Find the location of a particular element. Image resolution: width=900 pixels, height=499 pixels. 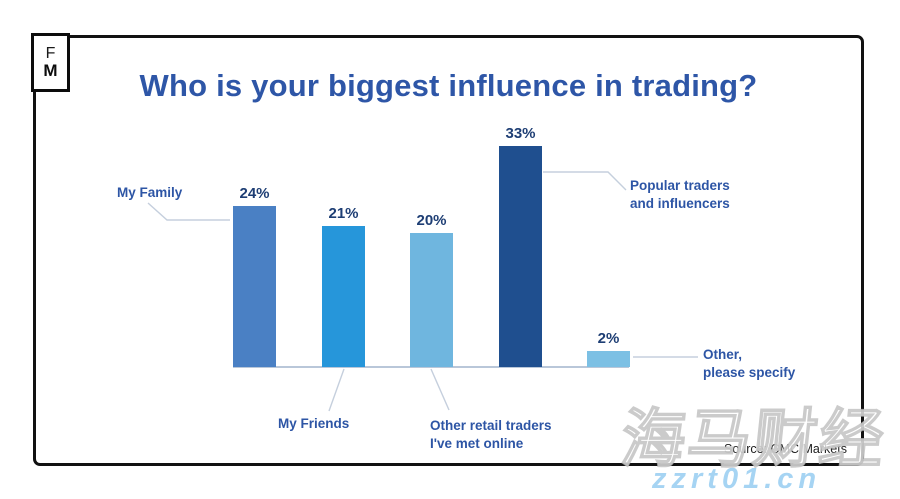

callout-my-family: My Family is located at coordinates (149, 193).